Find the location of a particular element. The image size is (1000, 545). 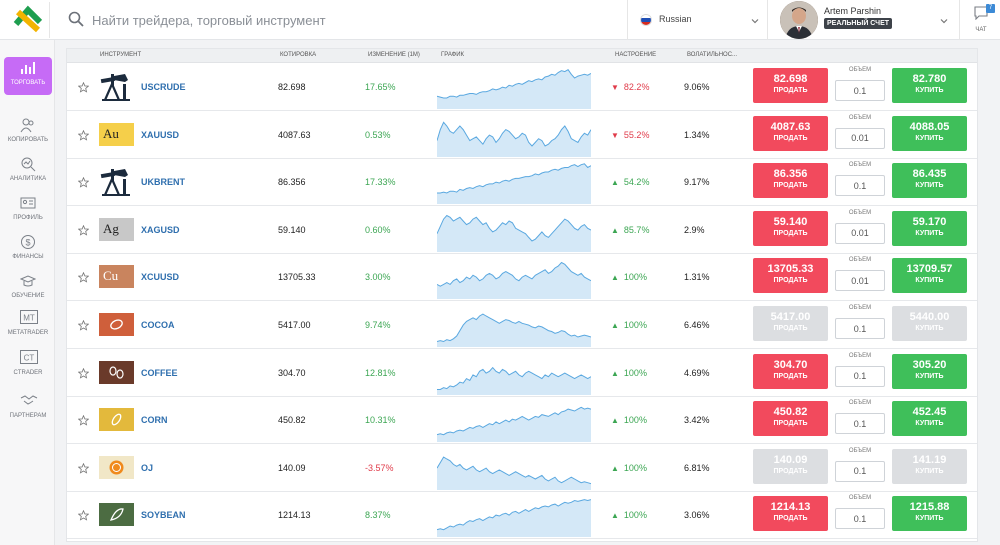

instrument-symbol: OJ is located at coordinates (147, 467).